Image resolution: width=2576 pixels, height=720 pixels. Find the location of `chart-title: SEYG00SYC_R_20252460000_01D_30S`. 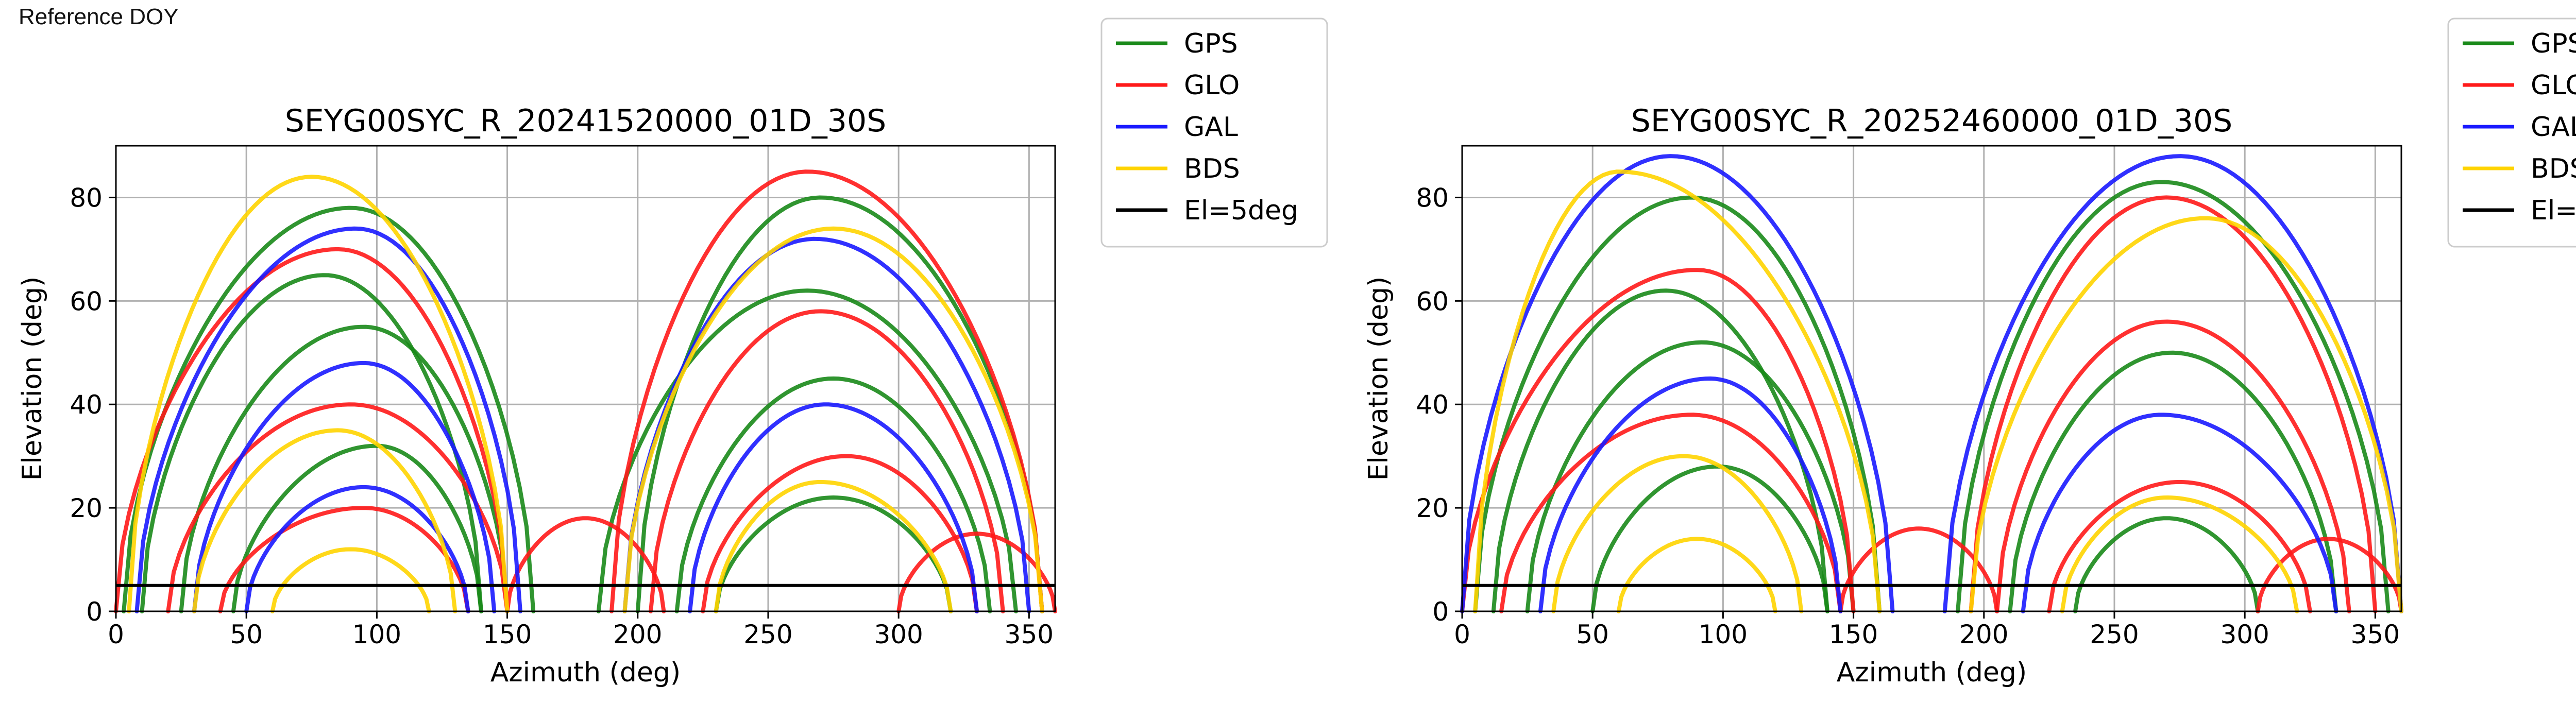

chart-title: SEYG00SYC_R_20252460000_01D_30S is located at coordinates (1931, 121).